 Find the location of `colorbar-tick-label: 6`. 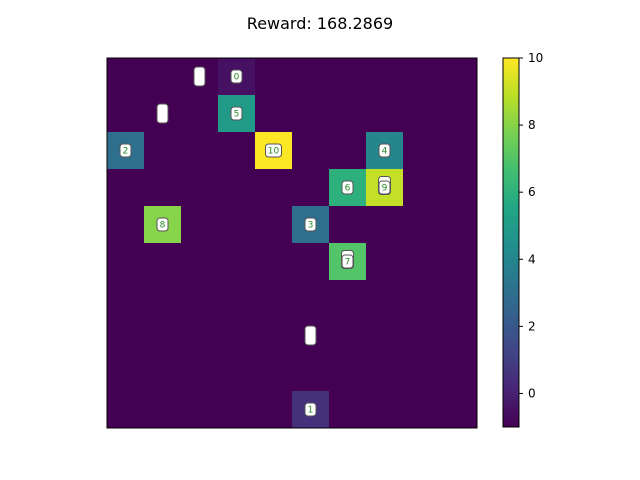

colorbar-tick-label: 6 is located at coordinates (532, 192).